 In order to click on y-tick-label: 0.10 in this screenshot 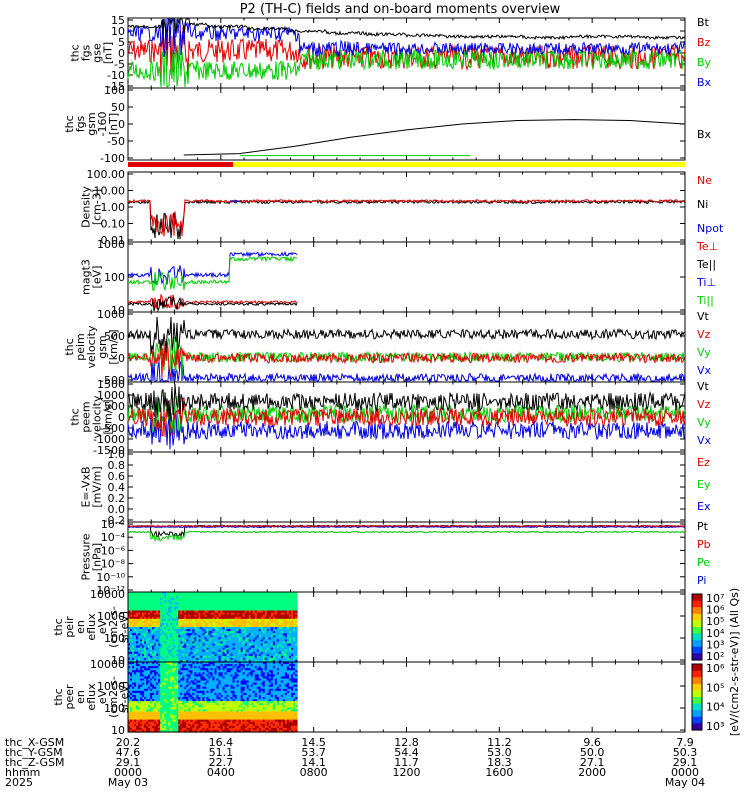, I will do `click(113, 224)`.